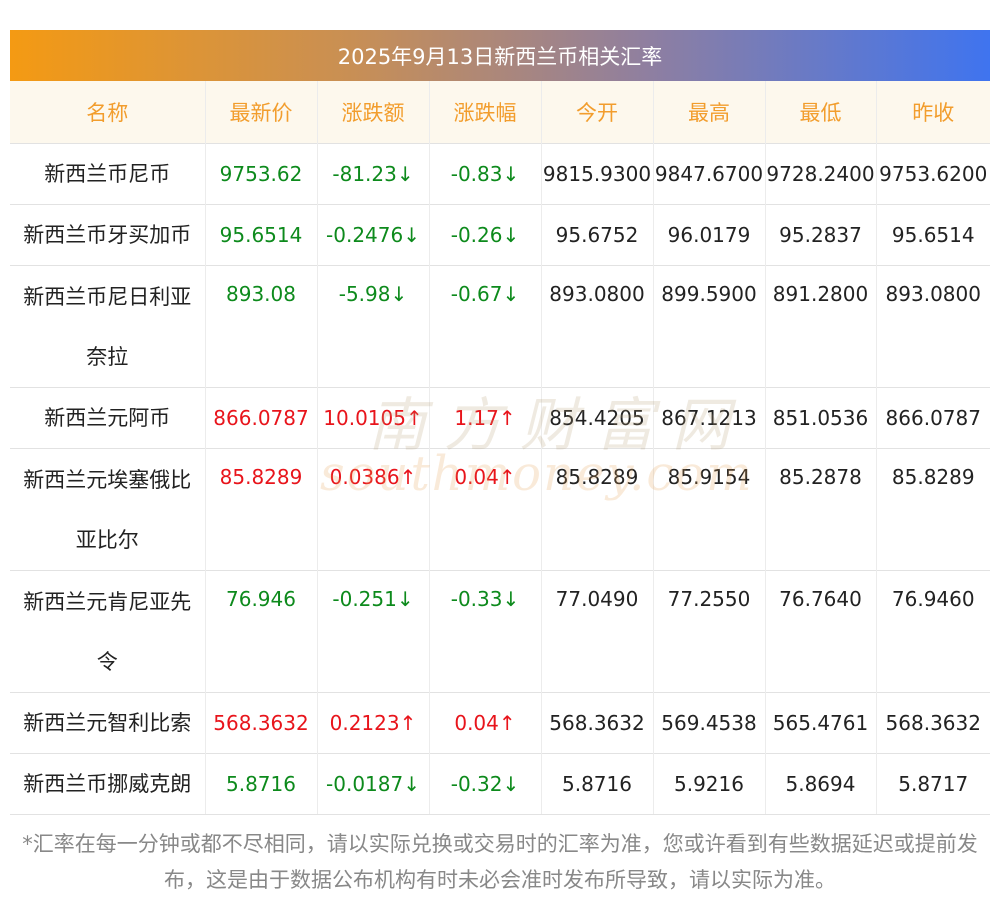  Describe the element at coordinates (107, 235) in the screenshot. I see `cell-currency-name: 新西兰币牙买加币` at that location.